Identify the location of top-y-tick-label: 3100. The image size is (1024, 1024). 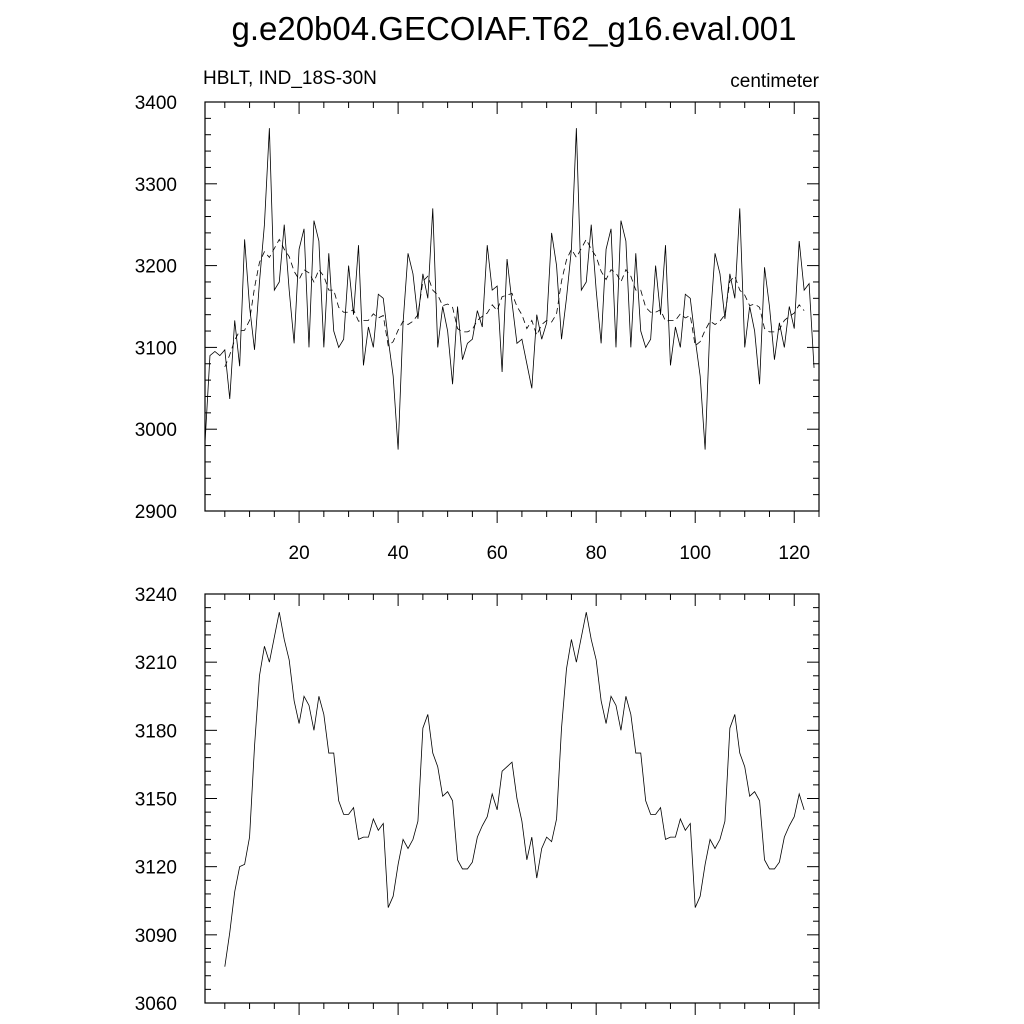
(156, 348).